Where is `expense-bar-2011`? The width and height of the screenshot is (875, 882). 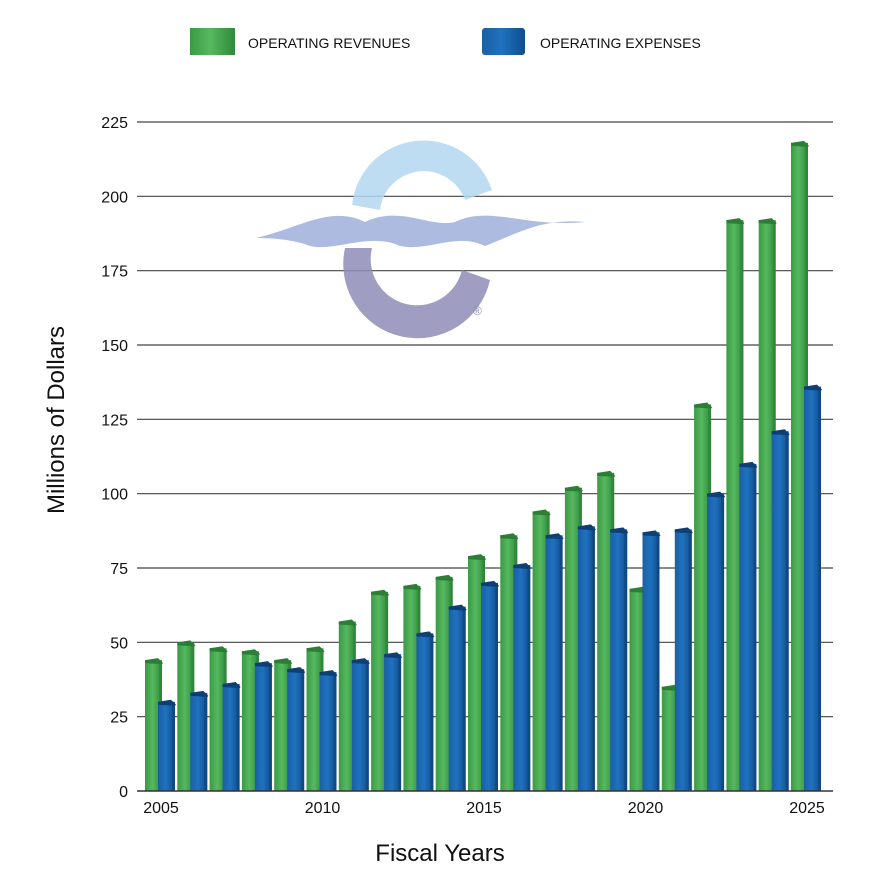 expense-bar-2011 is located at coordinates (360, 724).